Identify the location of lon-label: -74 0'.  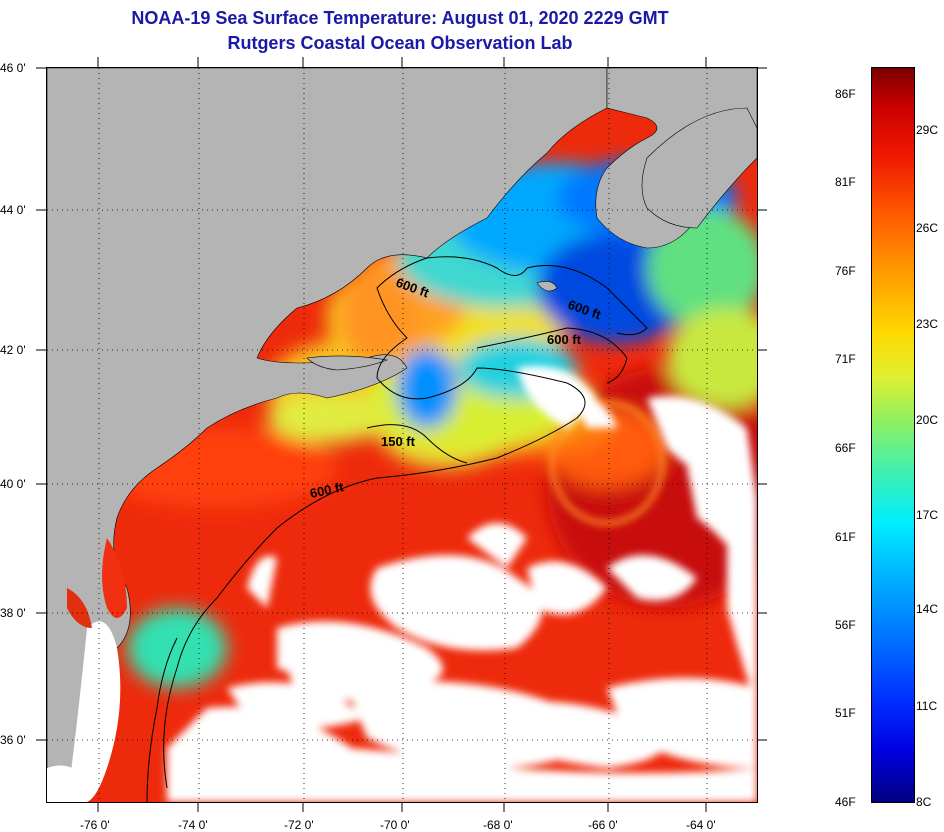
(193, 825).